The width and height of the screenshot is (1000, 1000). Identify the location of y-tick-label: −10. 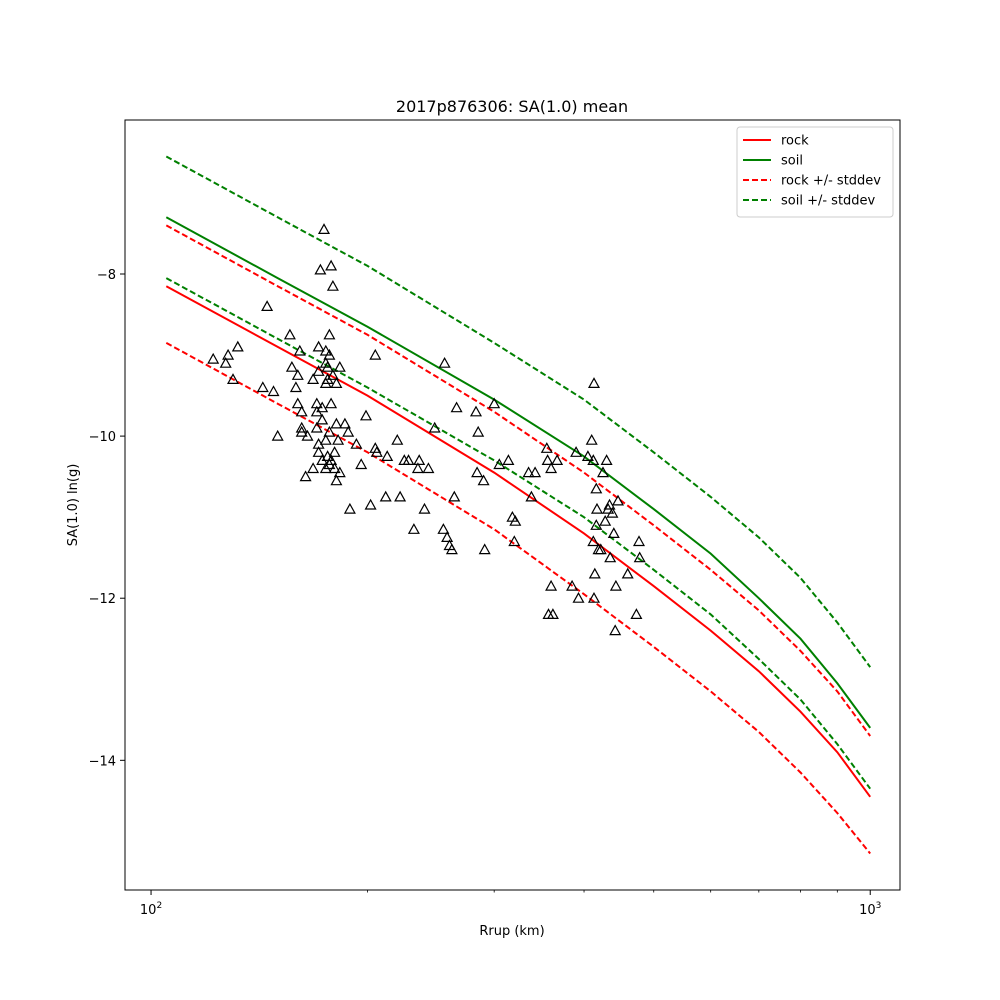
(102, 437).